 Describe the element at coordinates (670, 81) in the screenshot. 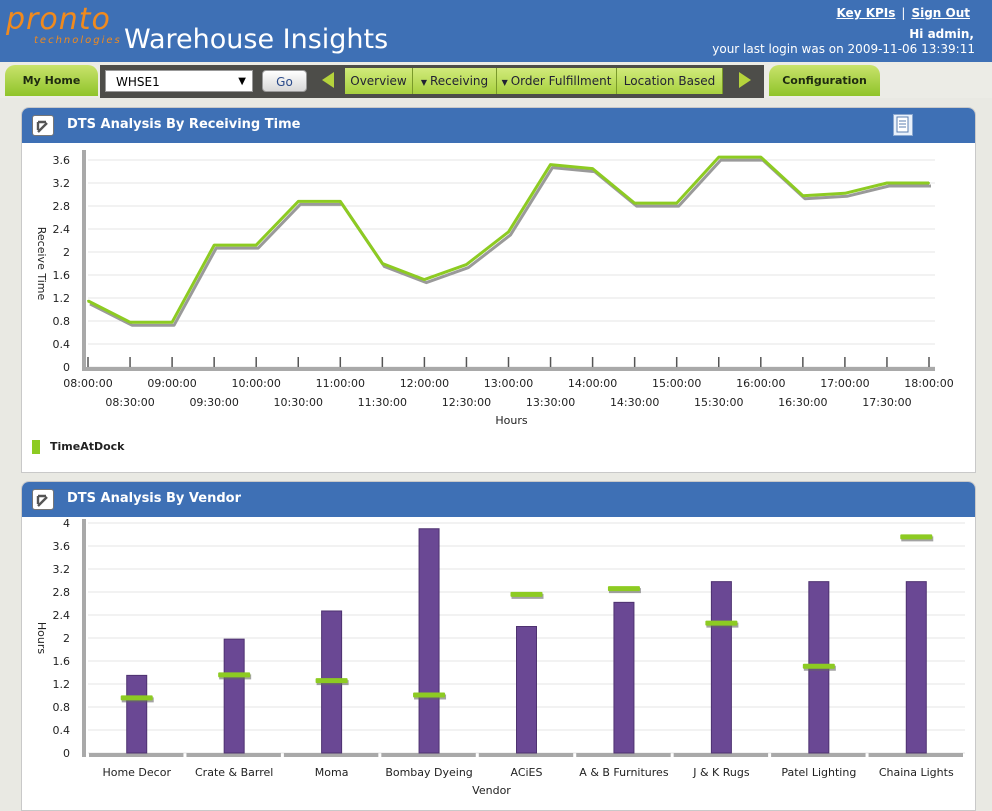

I see `menu-location-based: Location Based` at that location.